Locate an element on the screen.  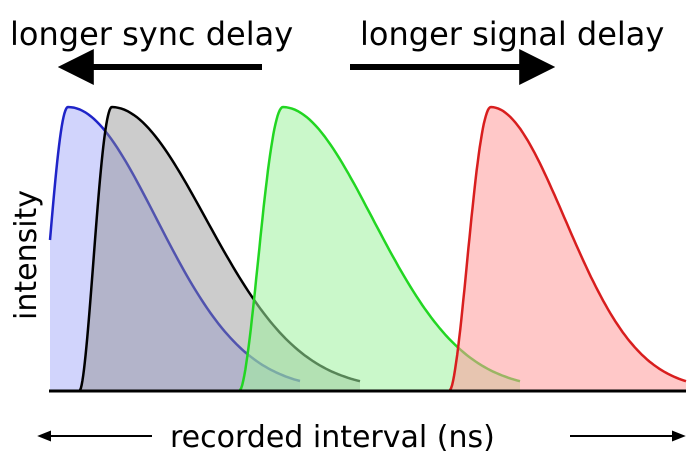
sync-delay-label: longer sync delay is located at coordinates (151, 34).